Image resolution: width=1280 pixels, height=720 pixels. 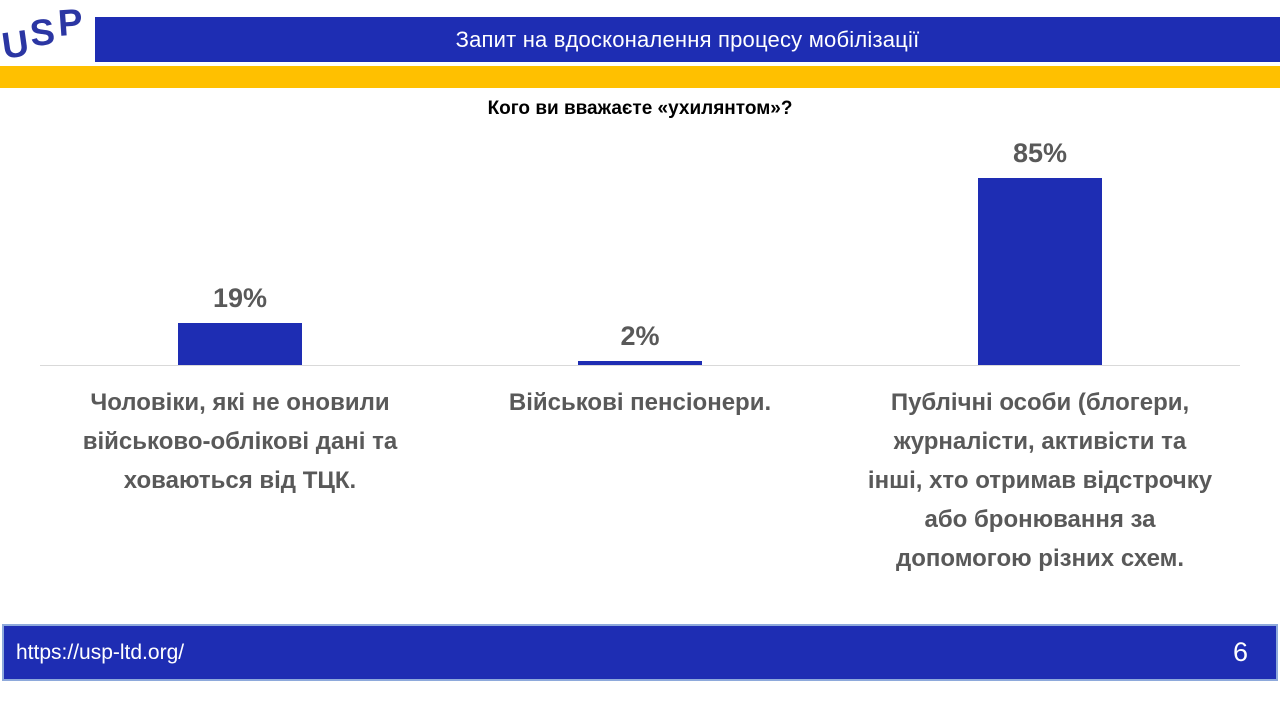 I want to click on footer-url: https://usp-ltd.org/, so click(x=100, y=652).